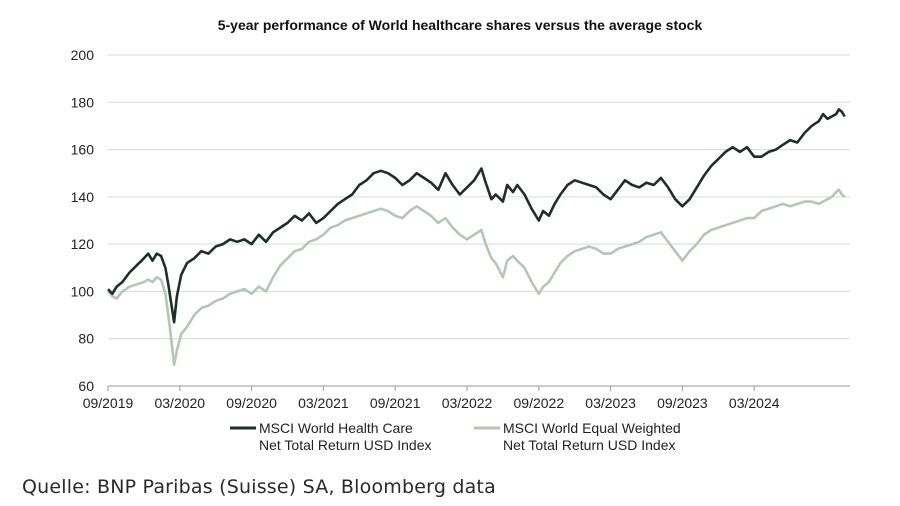 This screenshot has height=506, width=900. What do you see at coordinates (86, 386) in the screenshot?
I see `y-tick-label: 60` at bounding box center [86, 386].